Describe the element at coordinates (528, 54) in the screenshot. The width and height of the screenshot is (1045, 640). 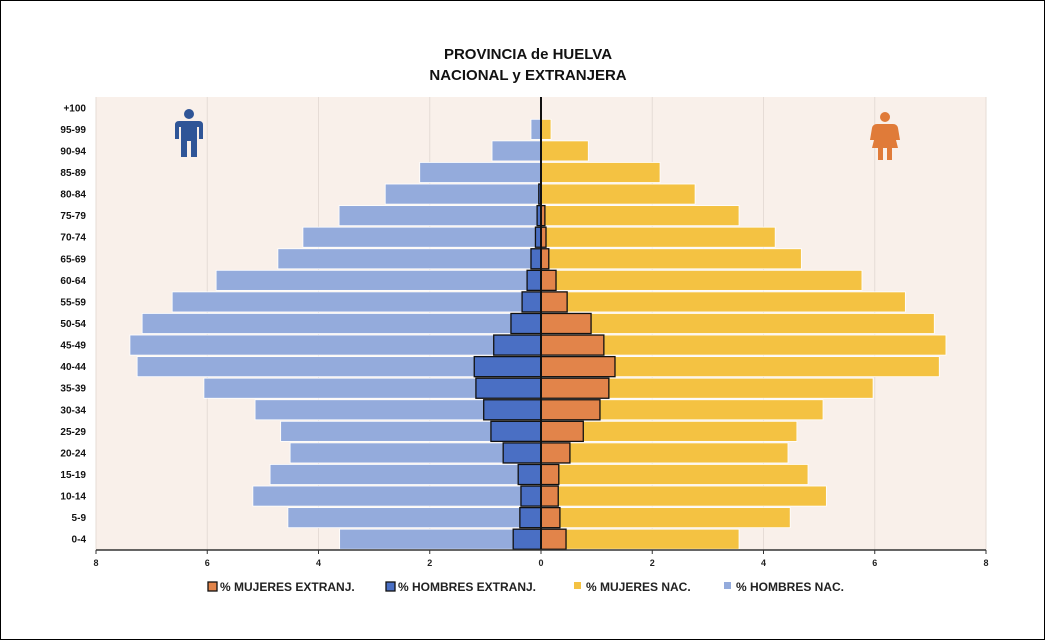
I see `chart-title-line-1: PROVINCIA de HUELVA` at that location.